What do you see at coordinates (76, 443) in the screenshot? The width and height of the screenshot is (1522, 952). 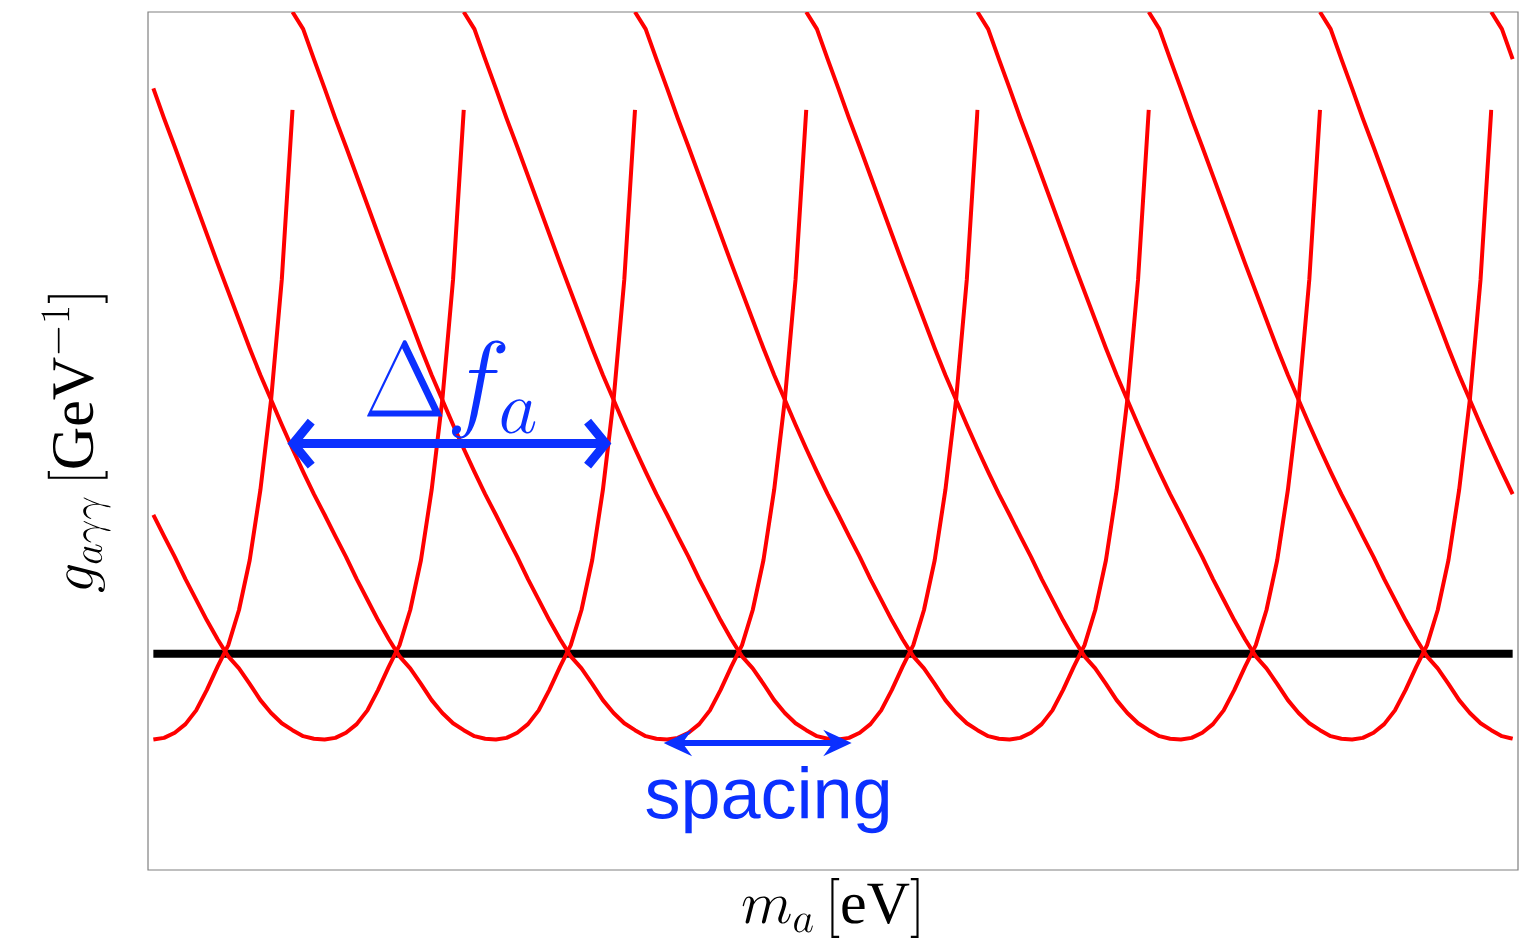 I see `y-axis-title: $g_{a\gamma\gamma}\,[\mathrm{GeV}^{-1}]$` at bounding box center [76, 443].